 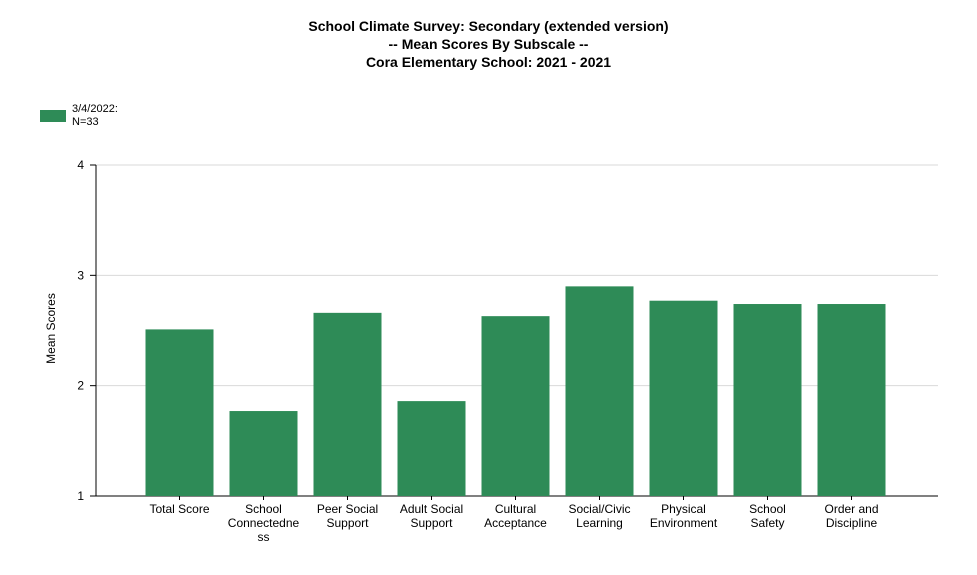 I want to click on chart-title-line-3: Cora Elementary School: 2021 - 2021, so click(x=488, y=62).